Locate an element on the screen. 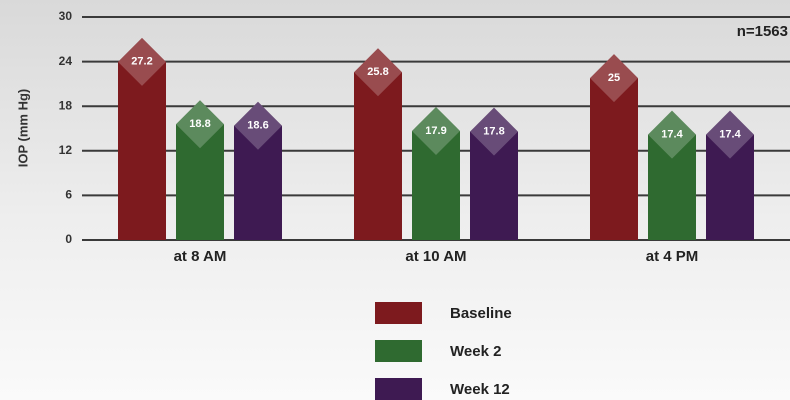 The height and width of the screenshot is (400, 790). value-label: 27.2 is located at coordinates (141, 62).